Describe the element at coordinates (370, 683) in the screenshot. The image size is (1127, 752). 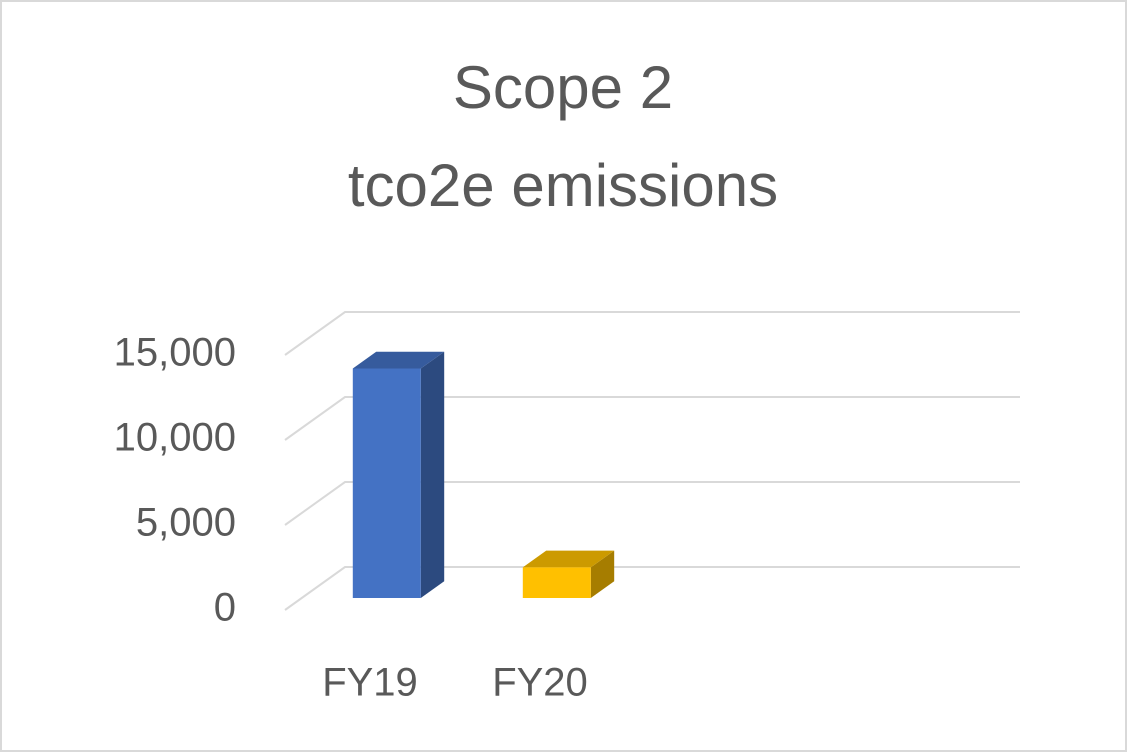
I see `x-tick-label: FY19` at that location.